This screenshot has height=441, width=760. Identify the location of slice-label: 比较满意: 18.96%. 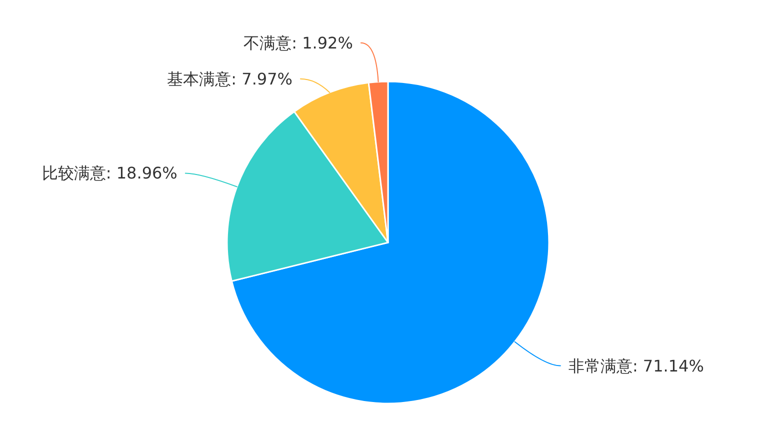
(110, 173).